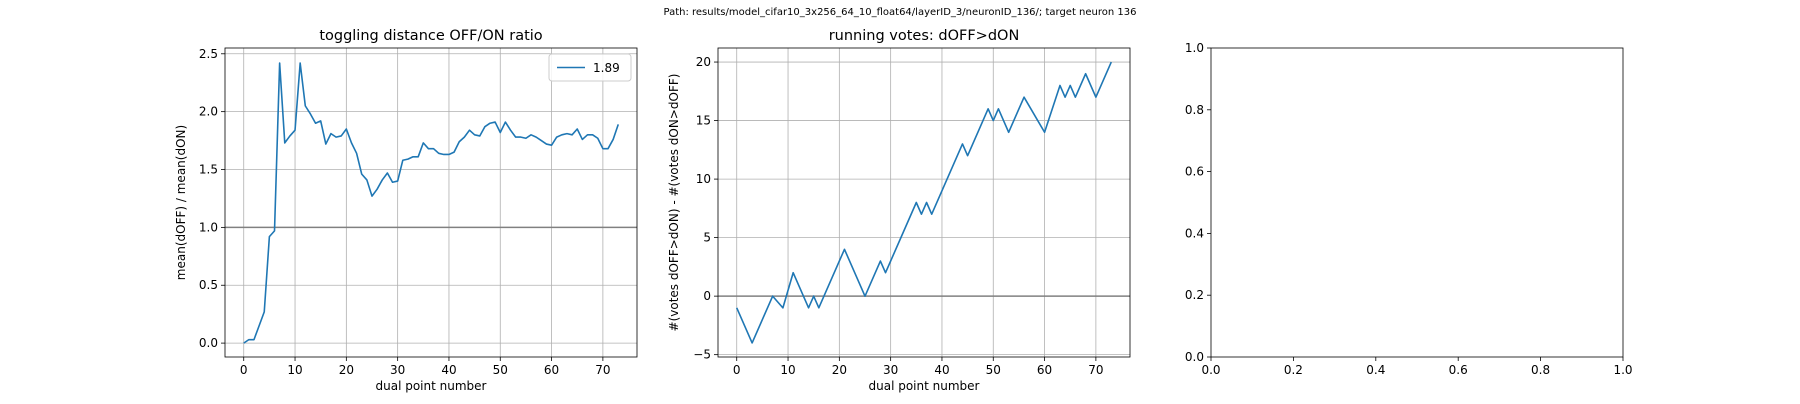  What do you see at coordinates (208, 54) in the screenshot?
I see `y-tick-label: 2.5` at bounding box center [208, 54].